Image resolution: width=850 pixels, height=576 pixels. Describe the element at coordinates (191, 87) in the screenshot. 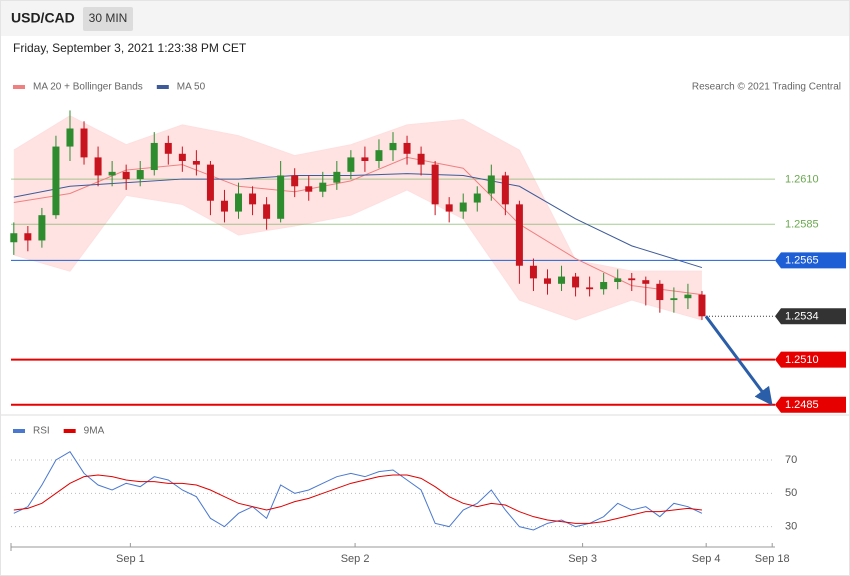

I see `legend-label: MA 50` at that location.